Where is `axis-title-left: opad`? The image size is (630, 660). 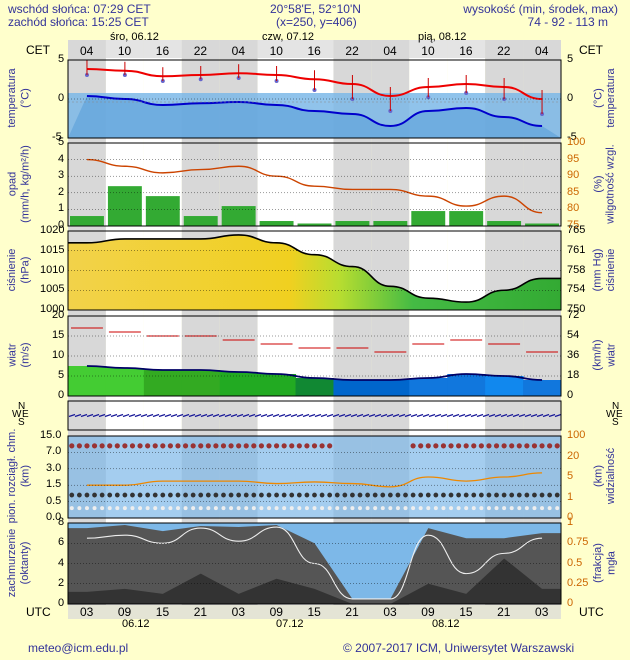
axis-title-left: opad is located at coordinates (12, 183).